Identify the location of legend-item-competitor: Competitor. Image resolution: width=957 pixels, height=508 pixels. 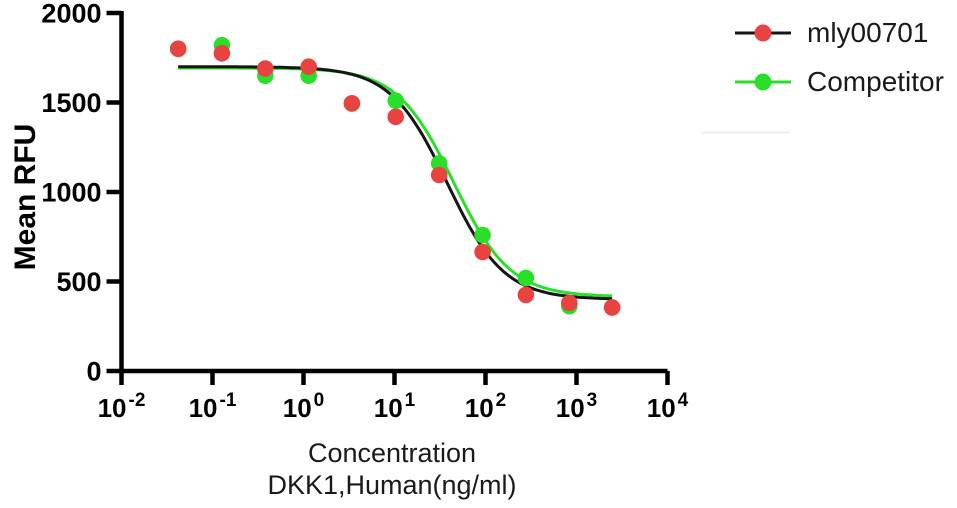
(839, 82).